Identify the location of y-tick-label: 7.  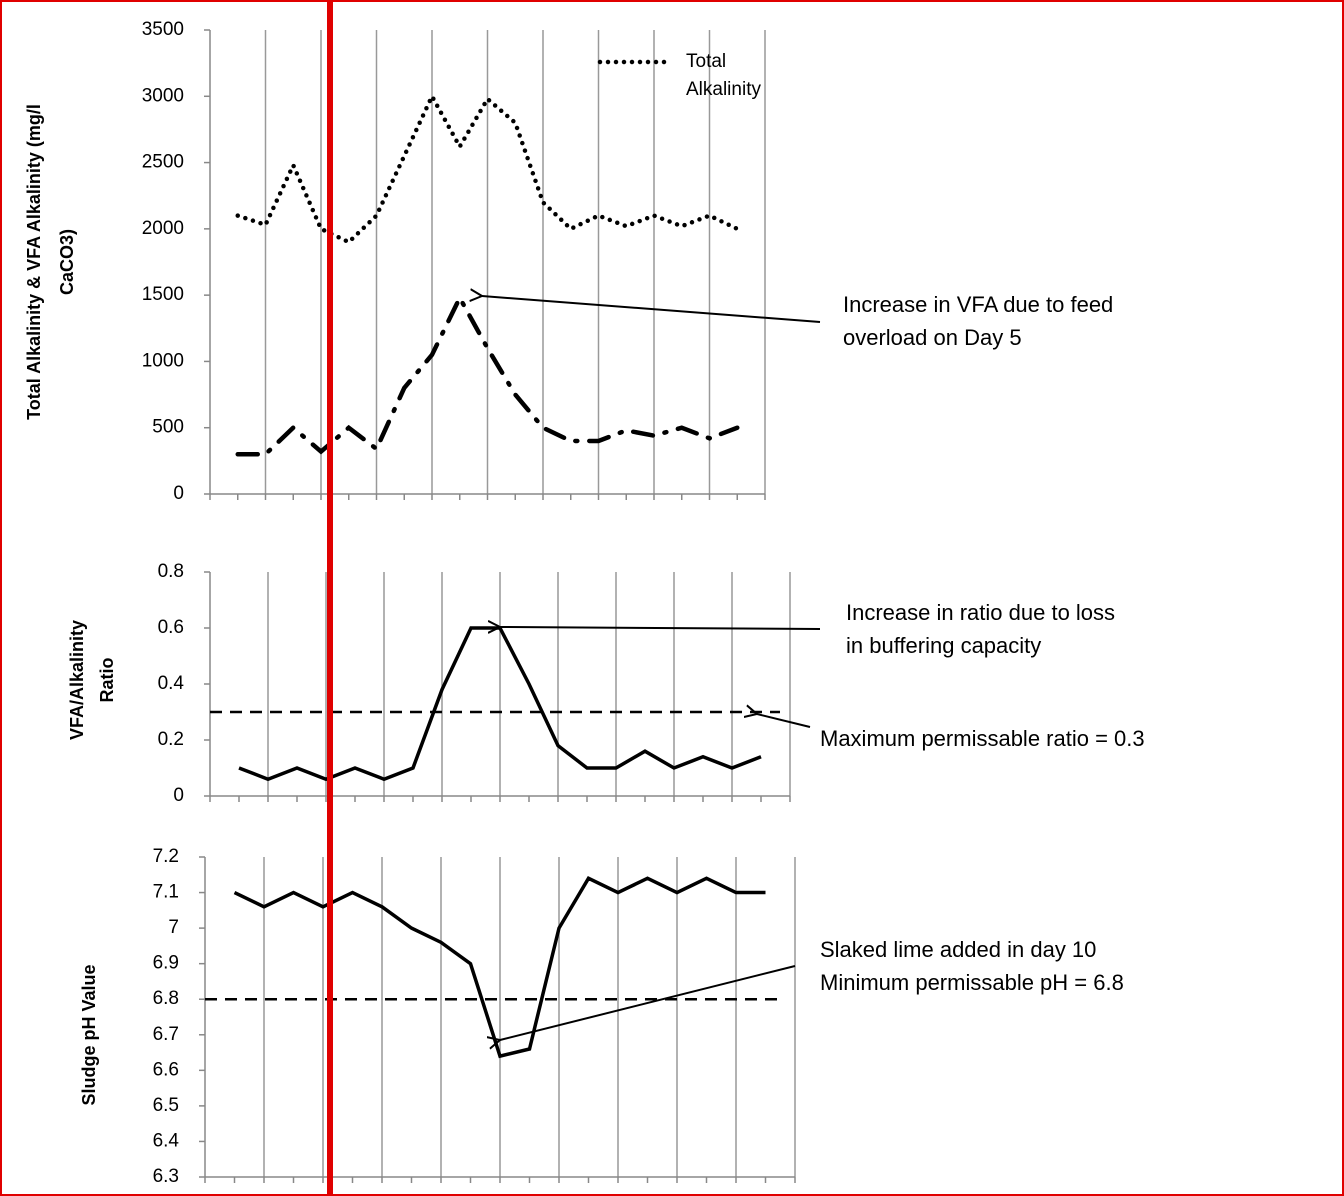
(173, 927).